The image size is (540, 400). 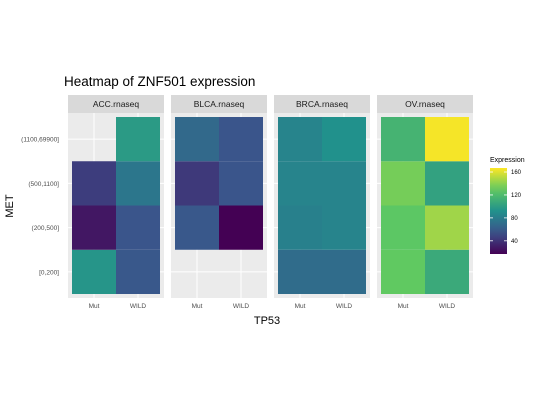 I want to click on legend-tick-label: 40, so click(x=514, y=242).